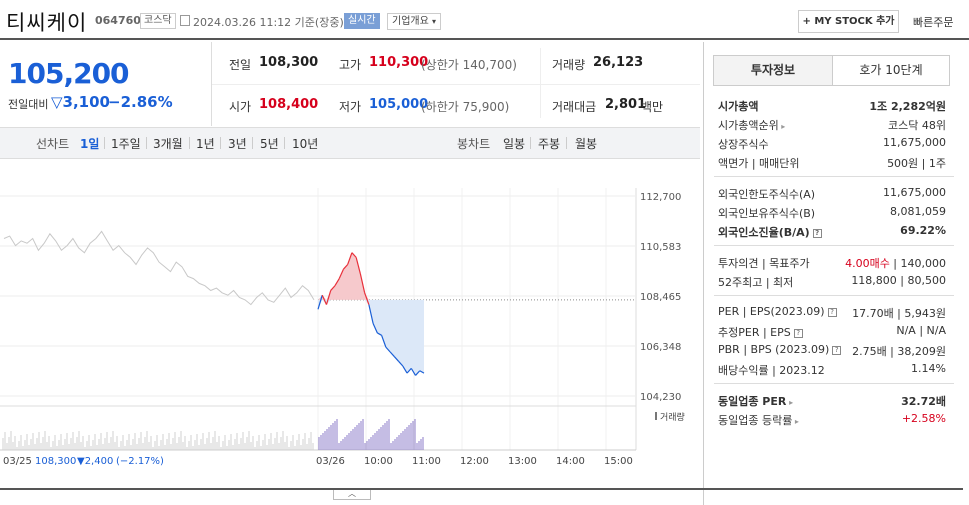 The height and width of the screenshot is (505, 969). I want to click on timestamp: 2024.03.26 11:12 기준(장중), so click(268, 22).